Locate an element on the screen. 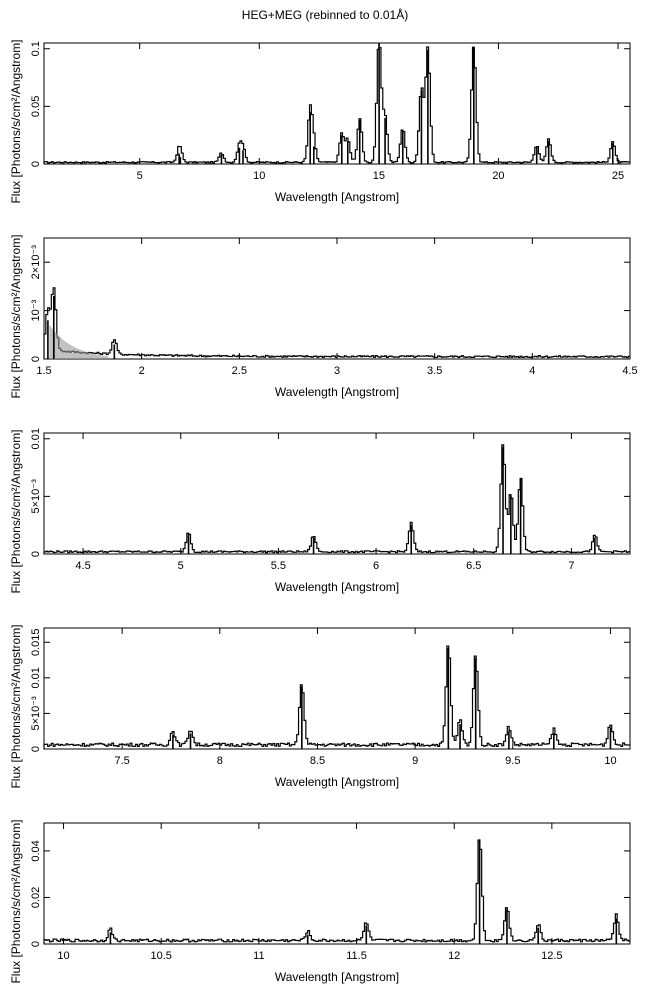 This screenshot has width=650, height=991. y-tick-label: 0.1 is located at coordinates (36, 48).